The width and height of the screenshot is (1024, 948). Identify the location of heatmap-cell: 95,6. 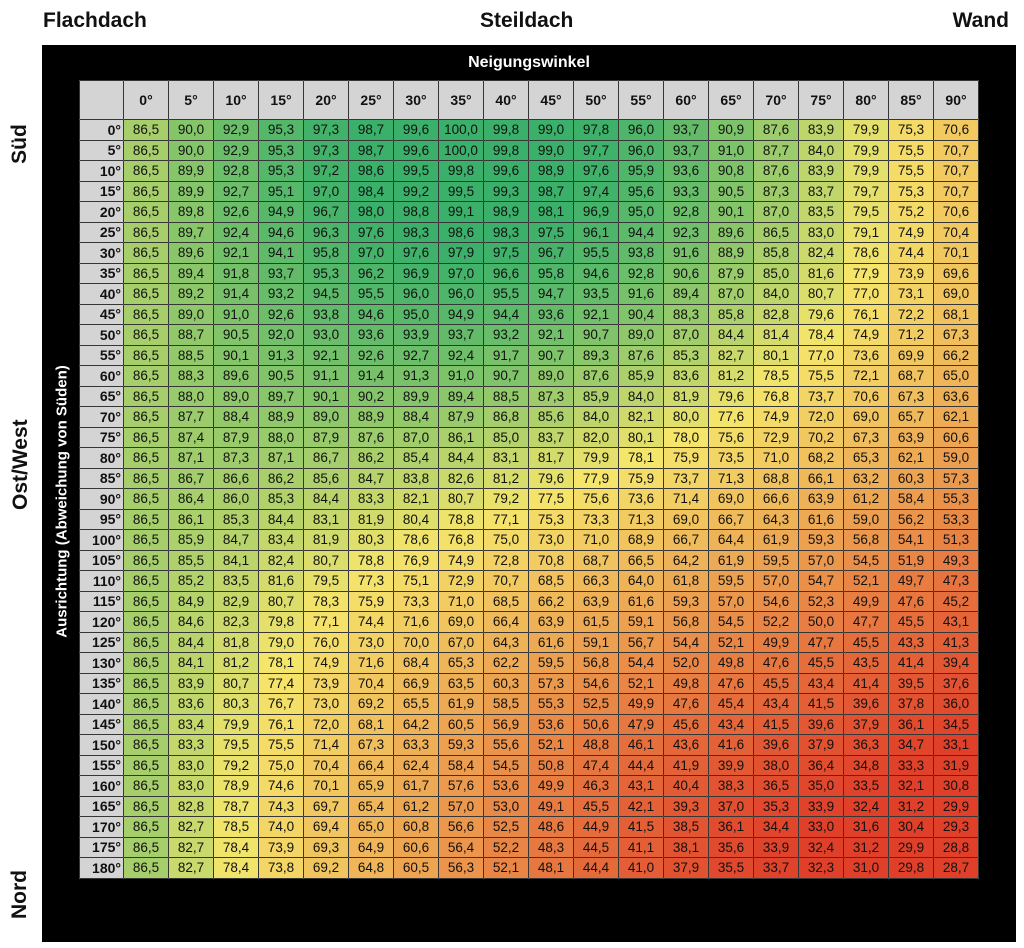
(641, 191).